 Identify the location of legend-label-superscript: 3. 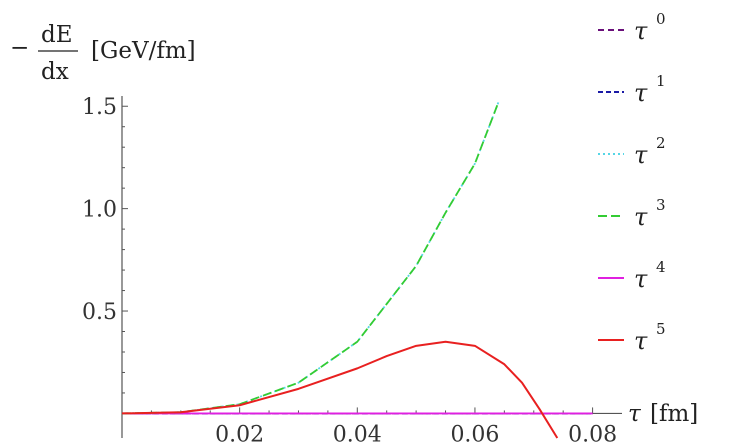
(661, 205).